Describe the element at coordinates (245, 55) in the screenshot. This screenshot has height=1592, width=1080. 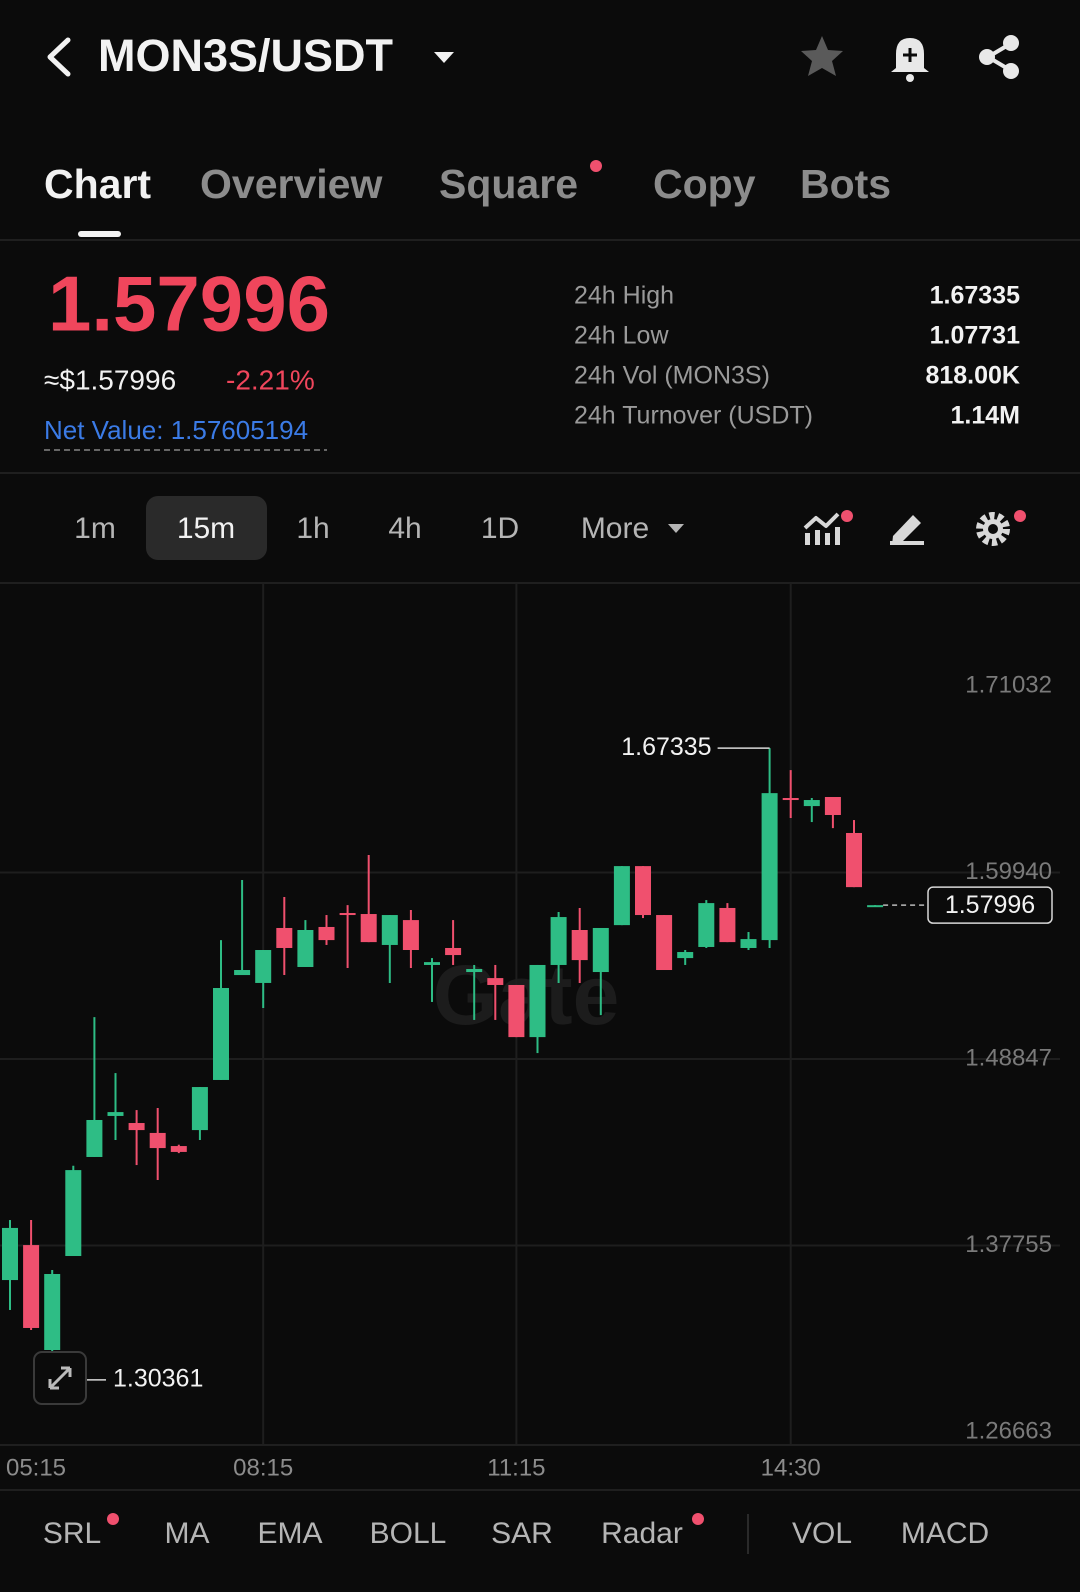
I see `pair-title: MON3S/USDT` at that location.